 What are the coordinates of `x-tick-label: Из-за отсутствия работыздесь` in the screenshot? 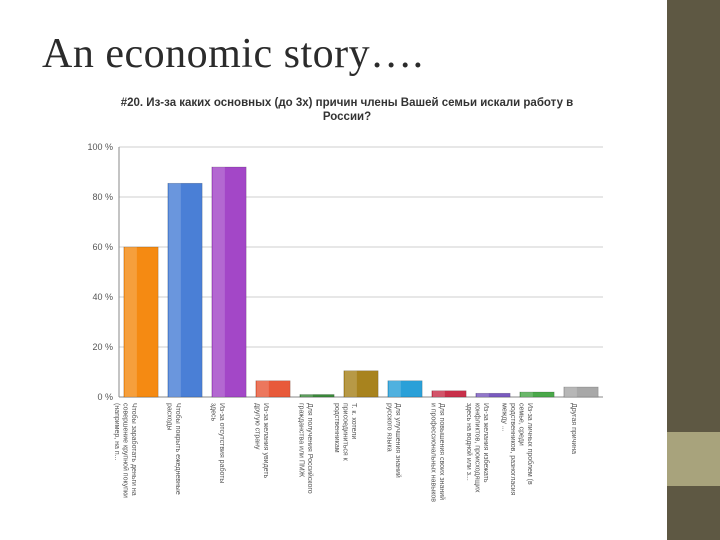 It's located at (218, 443).